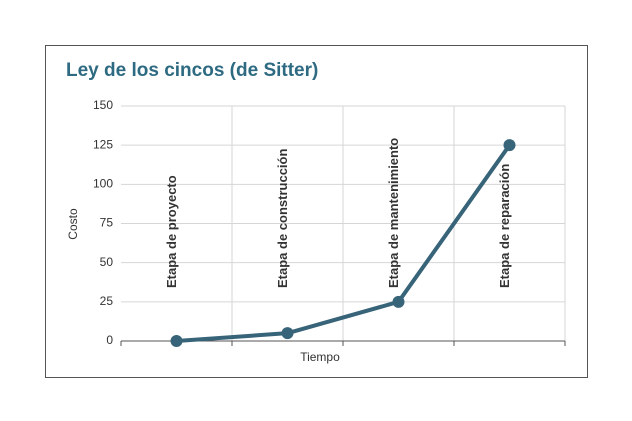 The height and width of the screenshot is (421, 632). Describe the element at coordinates (504, 226) in the screenshot. I see `category-label: Etapa de reparación` at that location.